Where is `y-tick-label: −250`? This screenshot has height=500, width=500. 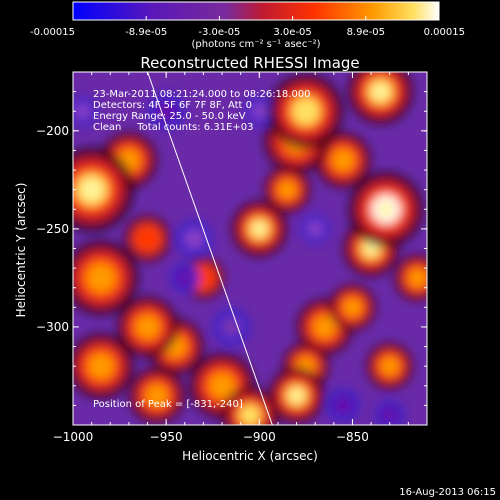
y-tick-label: −250 is located at coordinates (52, 229).